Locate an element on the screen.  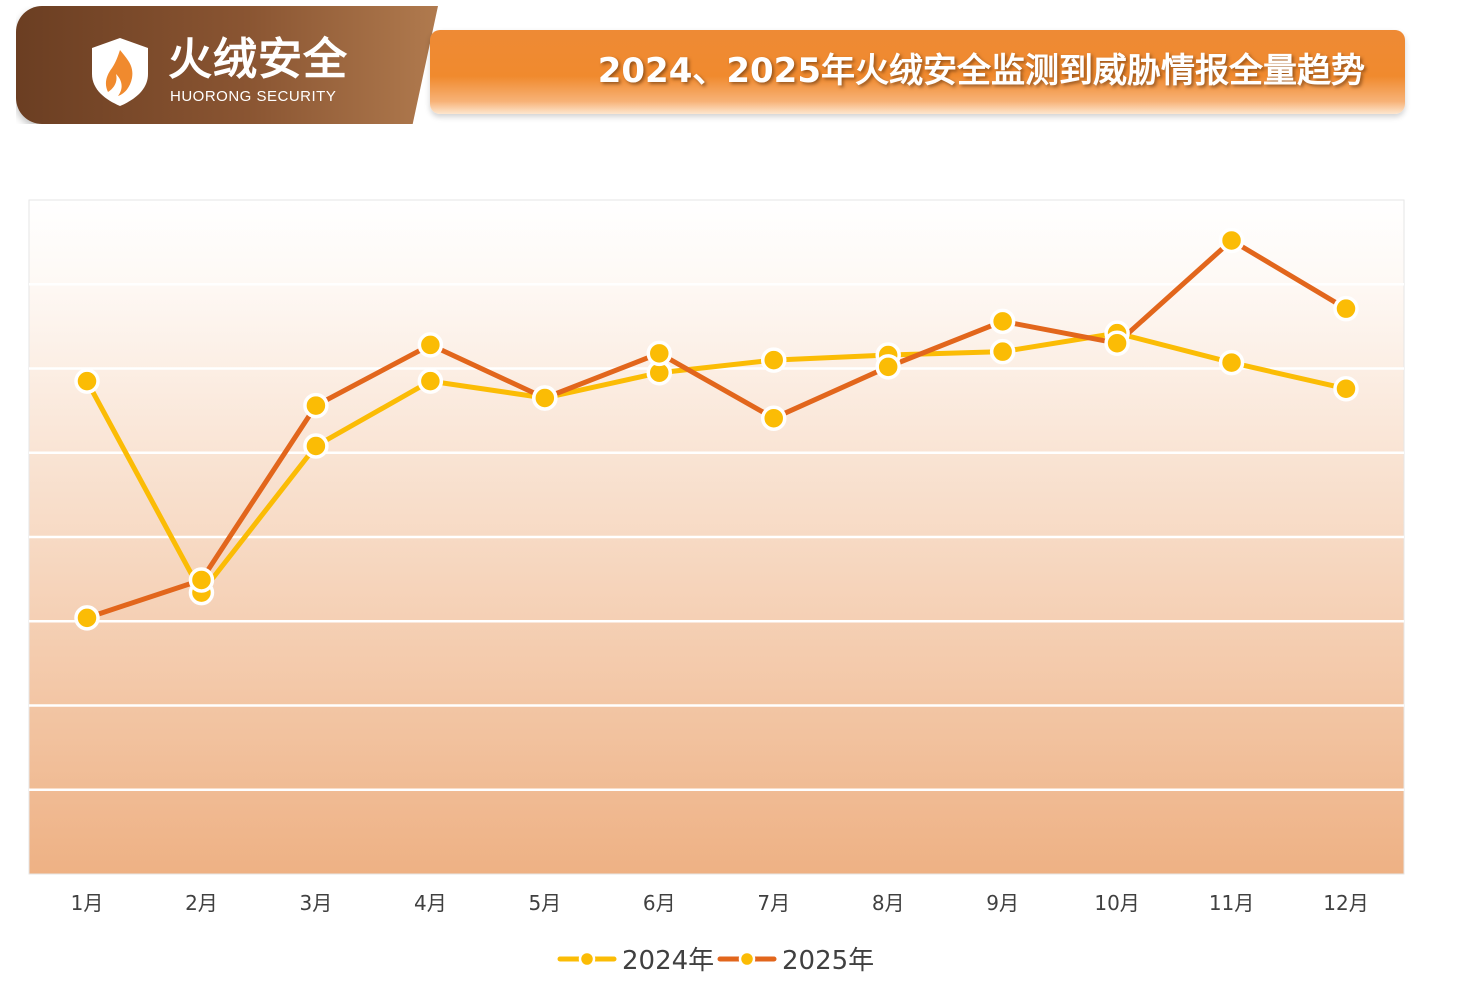
x-tick-label: 9月 is located at coordinates (1002, 903).